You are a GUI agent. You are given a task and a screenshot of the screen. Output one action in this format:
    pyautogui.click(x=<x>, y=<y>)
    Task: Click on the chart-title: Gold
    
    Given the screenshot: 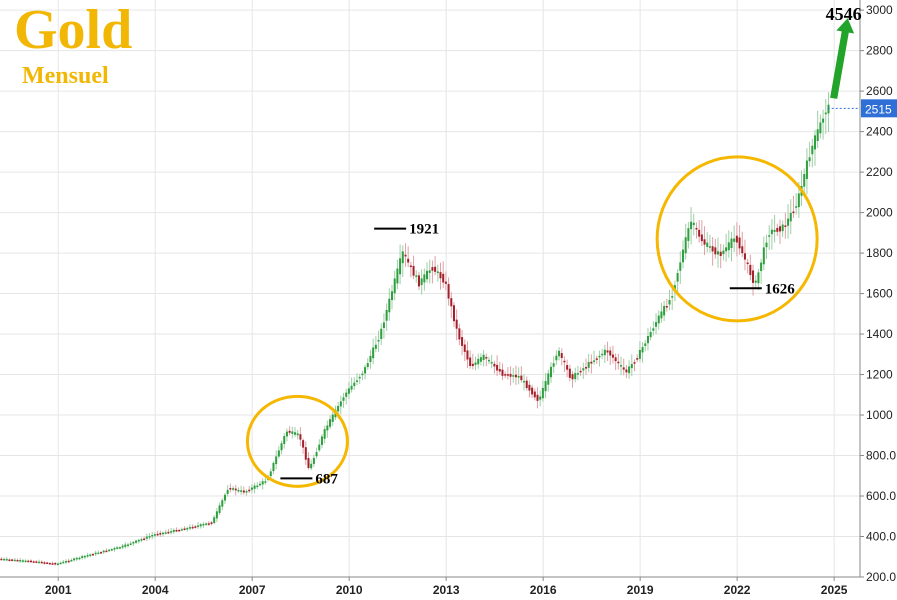 What is the action you would take?
    pyautogui.click(x=73, y=30)
    